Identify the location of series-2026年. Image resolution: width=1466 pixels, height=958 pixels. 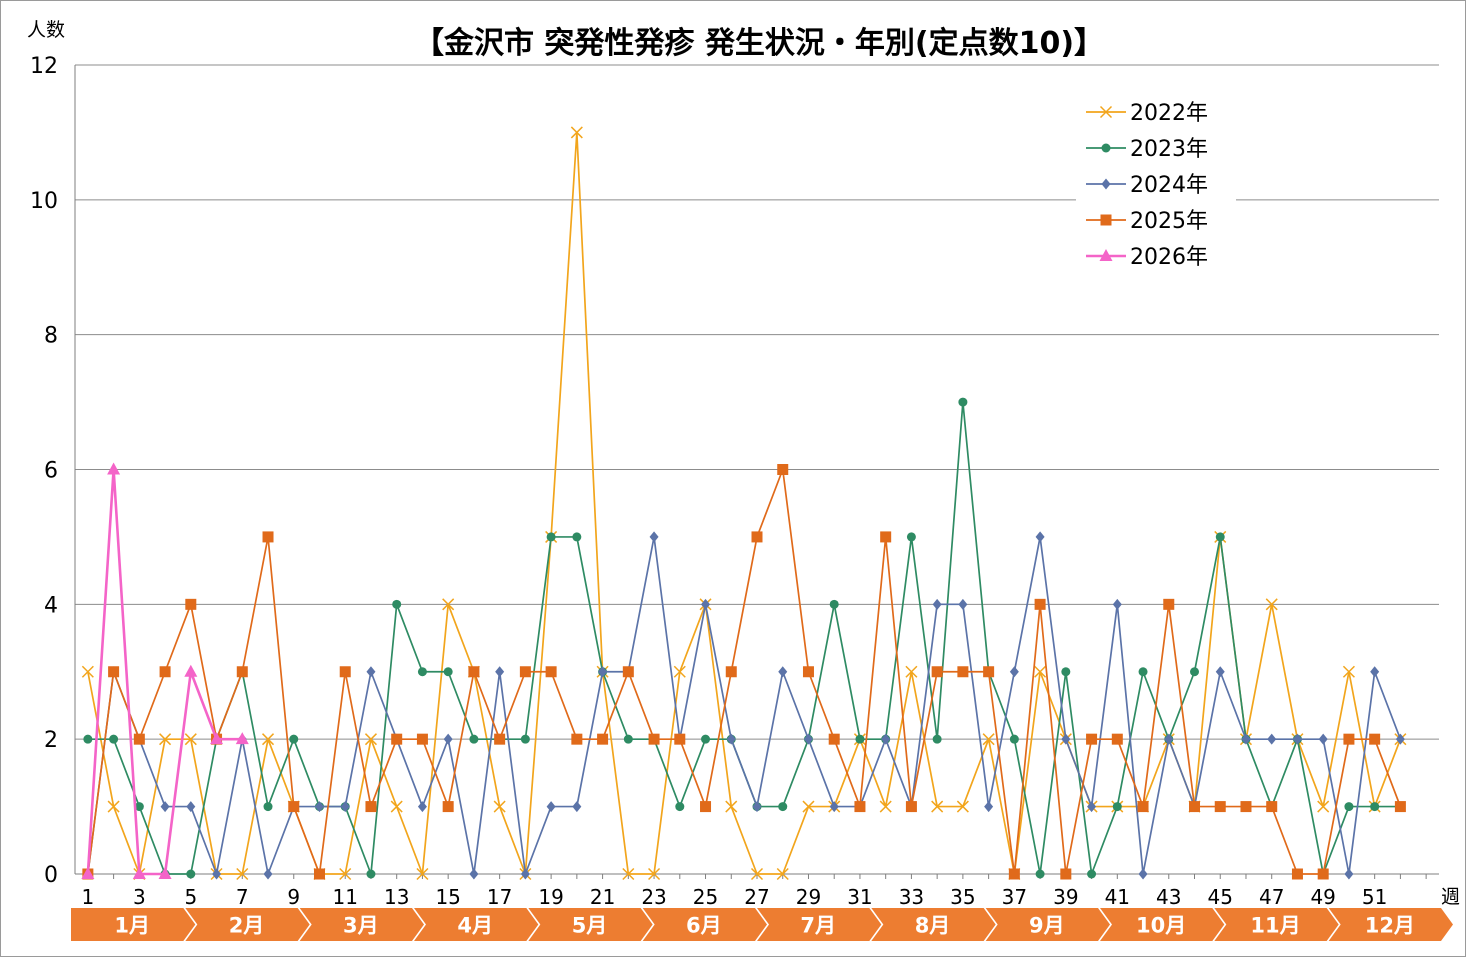
(165, 670).